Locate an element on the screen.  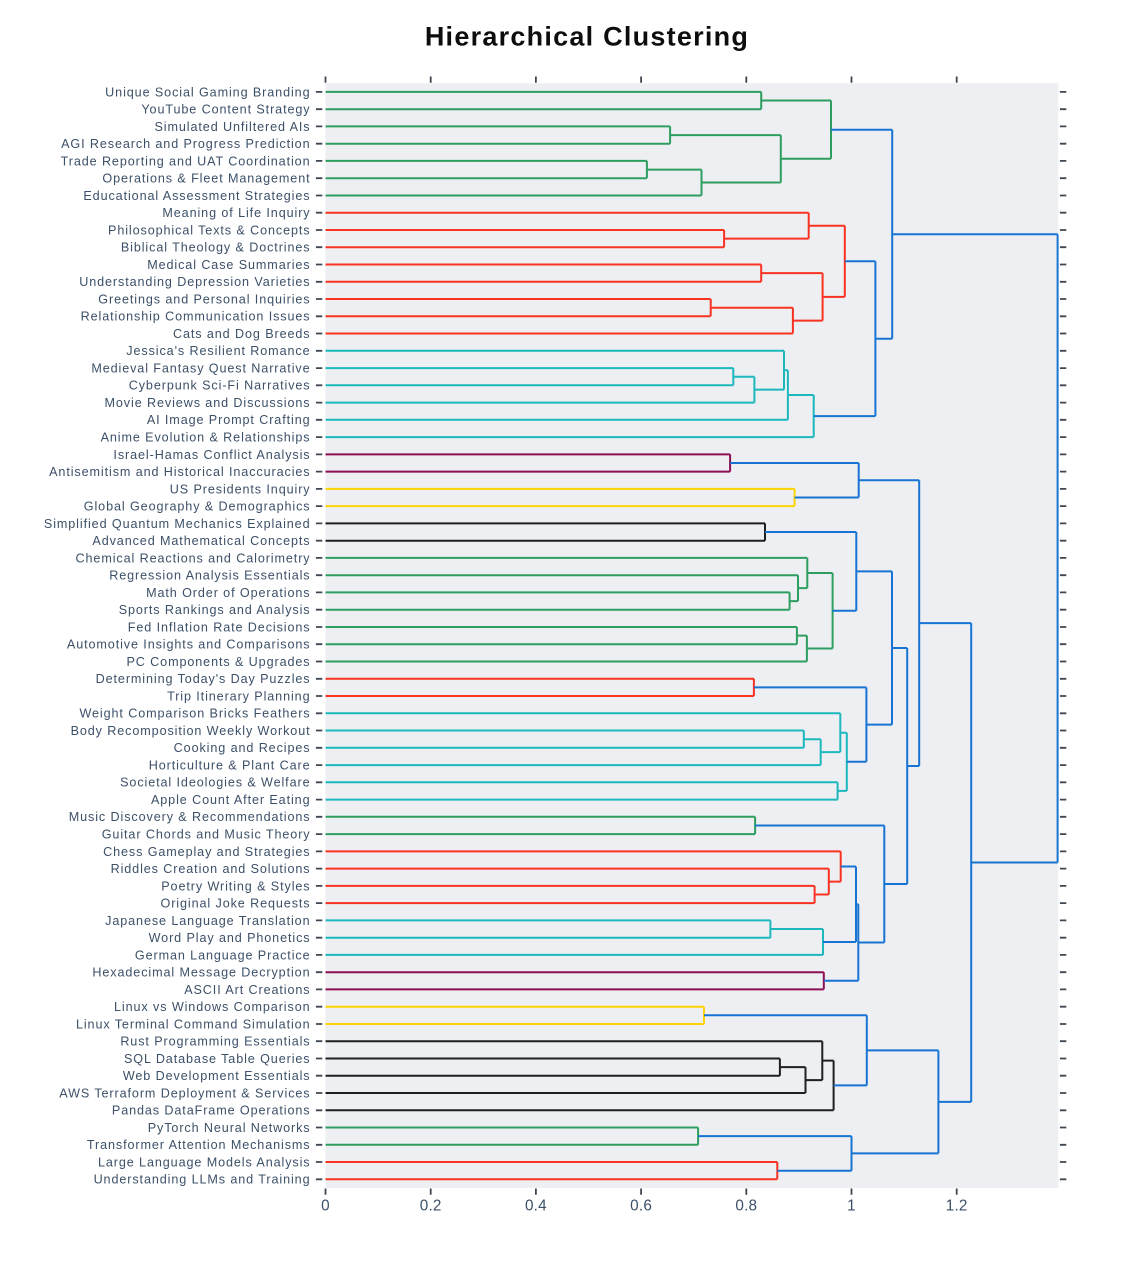
svg-text:AGI Research and Progress Pred: AGI Research and Progress Prediction is located at coordinates (185, 144).